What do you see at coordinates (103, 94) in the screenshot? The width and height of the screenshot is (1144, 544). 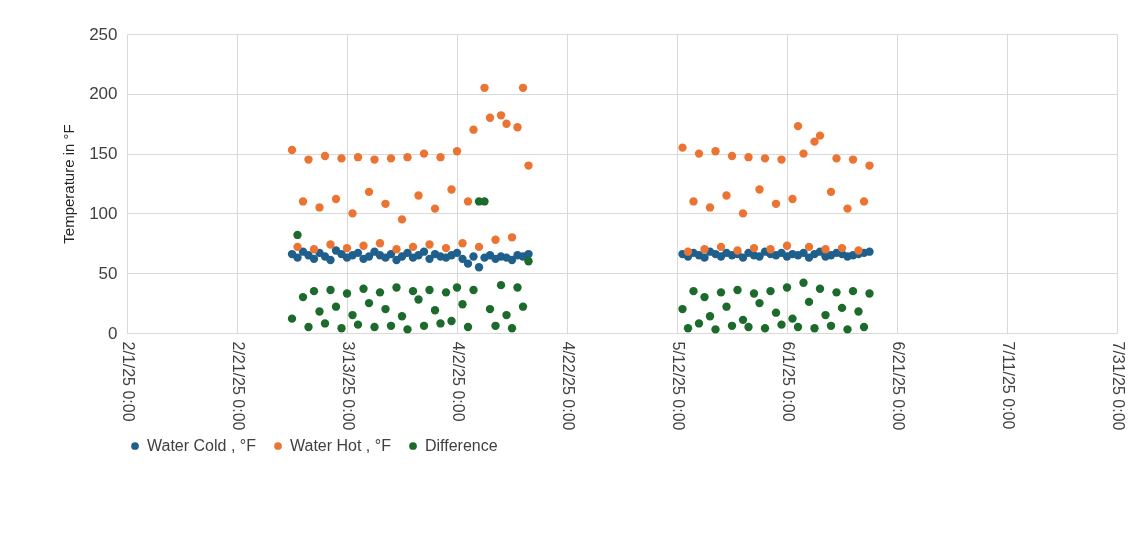 I see `y-tick-label: 200` at bounding box center [103, 94].